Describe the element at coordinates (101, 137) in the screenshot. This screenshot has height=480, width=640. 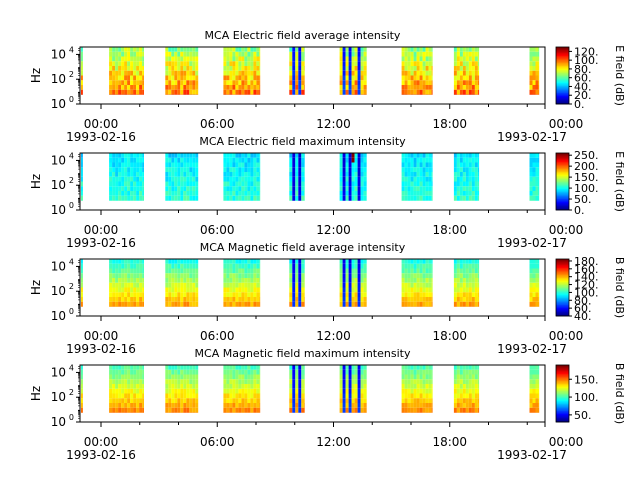
I see `x-date-label: 1993-02-16` at that location.